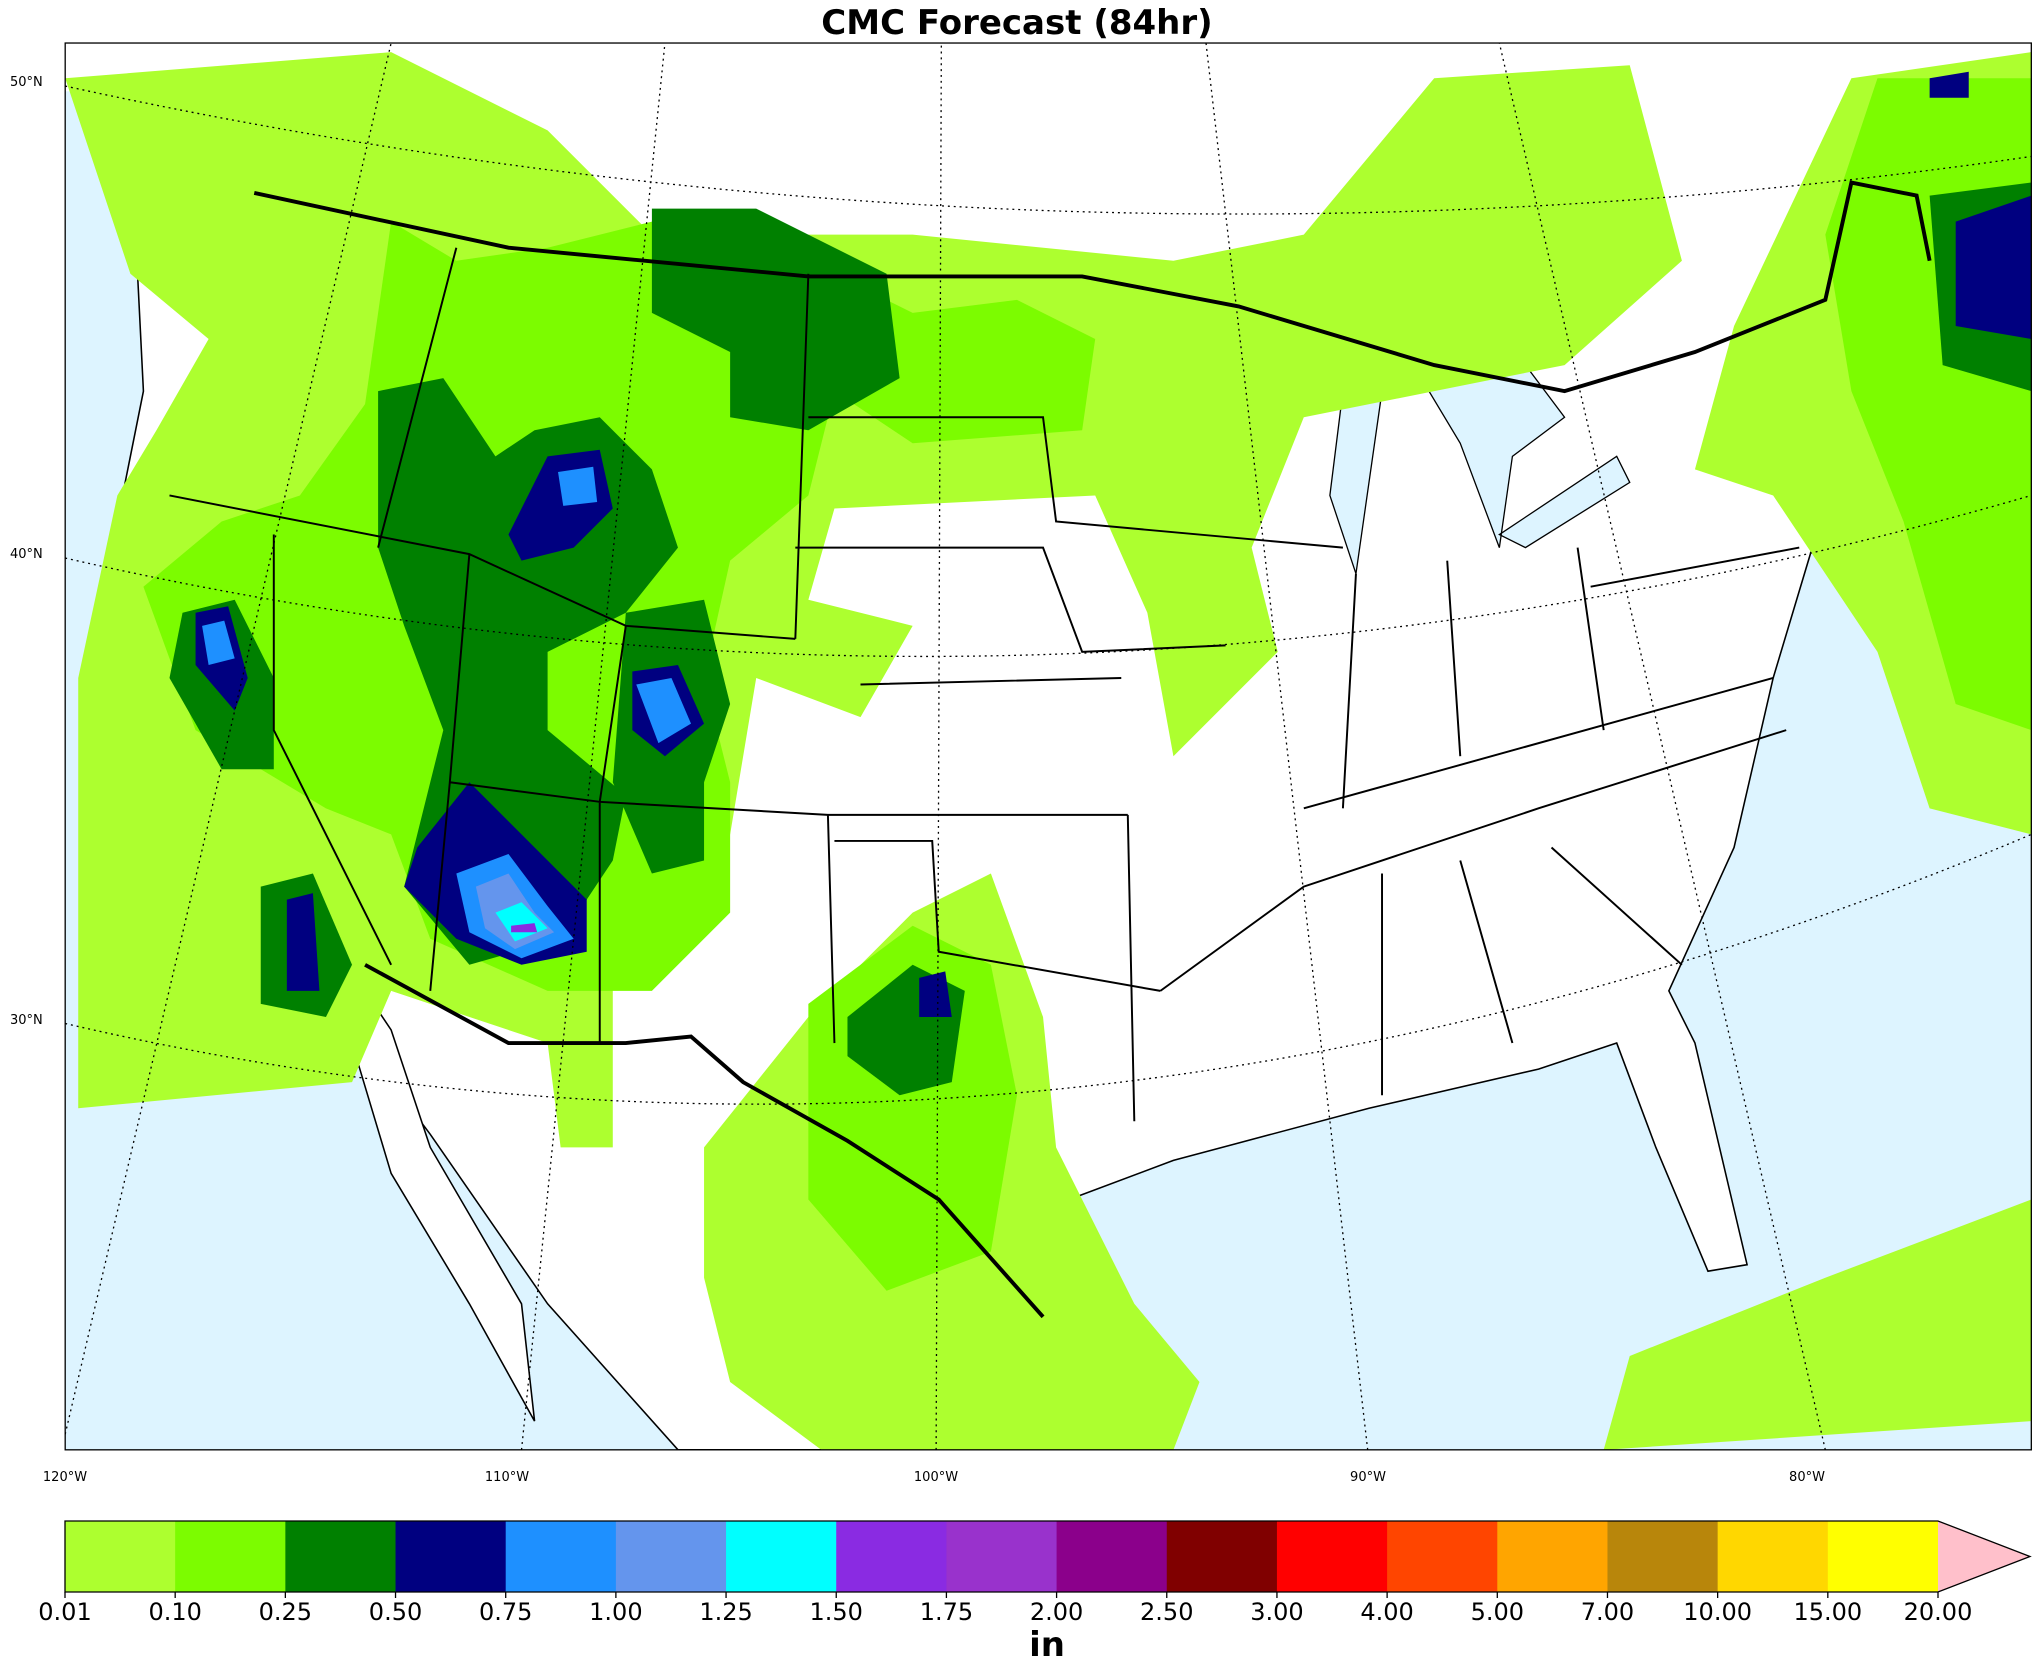 This screenshot has width=2034, height=1666. What do you see at coordinates (505, 1612) in the screenshot?
I see `colorbar-tick-label: 0.75` at bounding box center [505, 1612].